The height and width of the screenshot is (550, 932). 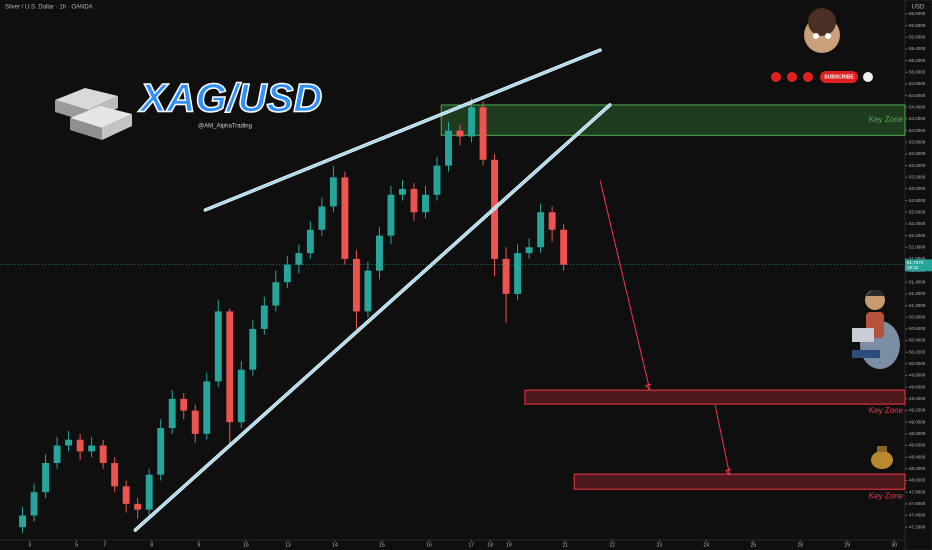 What do you see at coordinates (918, 8) in the screenshot?
I see `currency: USD` at bounding box center [918, 8].